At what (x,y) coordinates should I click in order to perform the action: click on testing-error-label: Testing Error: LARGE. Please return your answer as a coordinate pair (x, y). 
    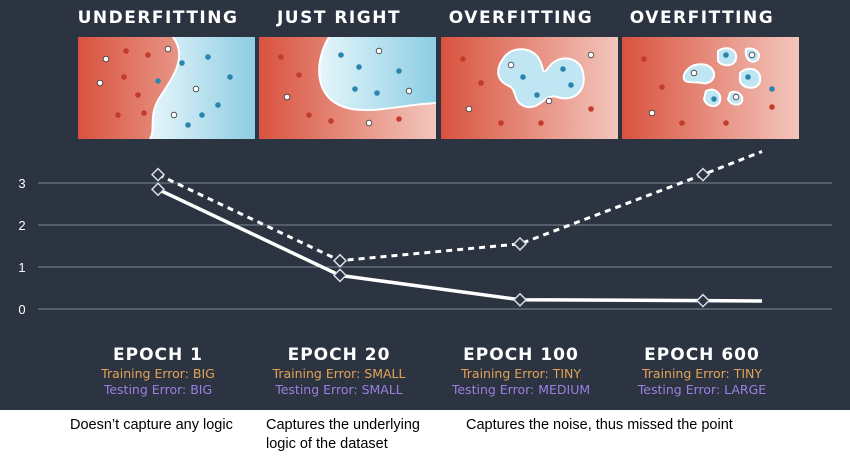
    Looking at the image, I should click on (702, 389).